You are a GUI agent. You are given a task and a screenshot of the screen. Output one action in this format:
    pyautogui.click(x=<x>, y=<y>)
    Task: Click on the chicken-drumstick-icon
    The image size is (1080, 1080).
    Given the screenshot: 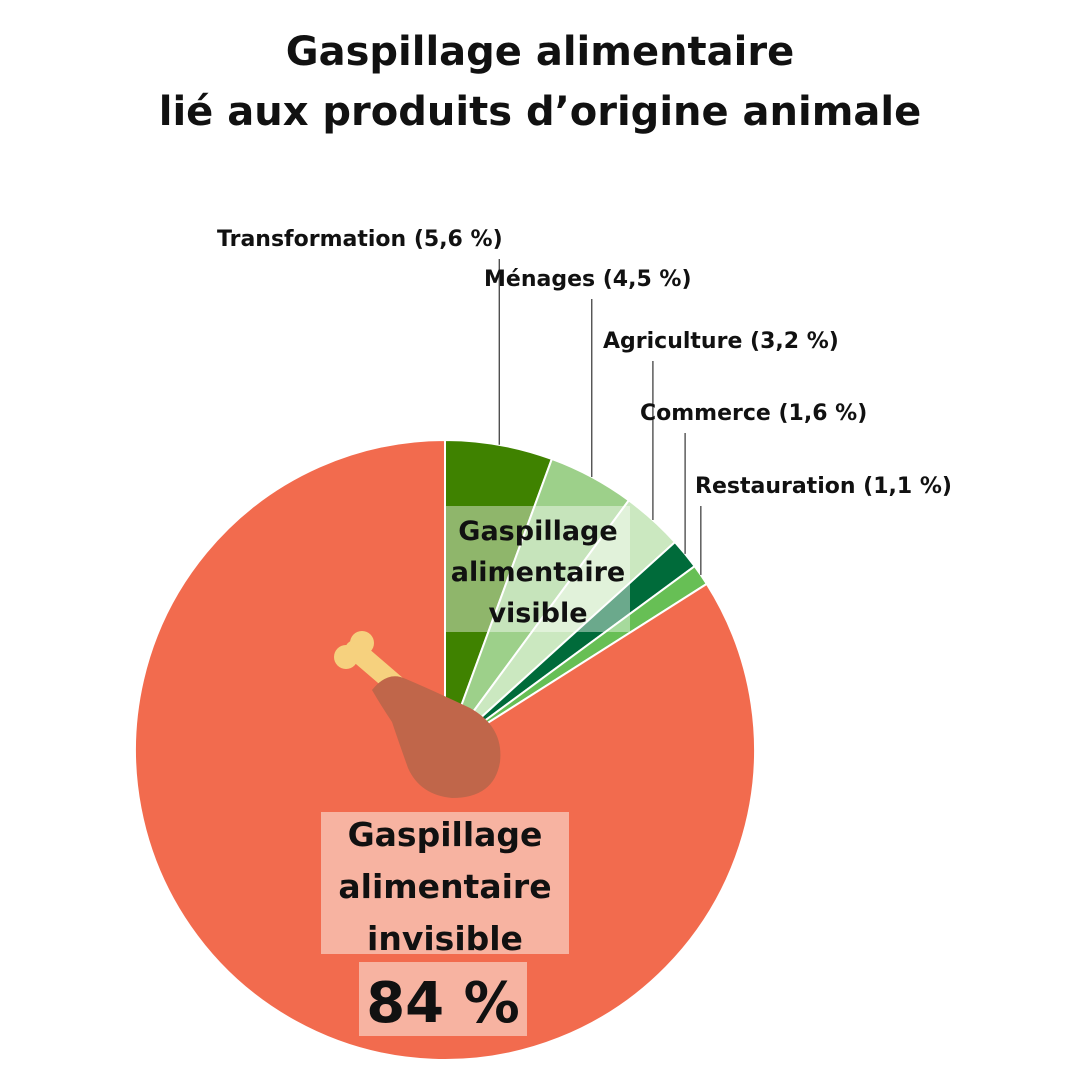 What is the action you would take?
    pyautogui.click(x=417, y=714)
    